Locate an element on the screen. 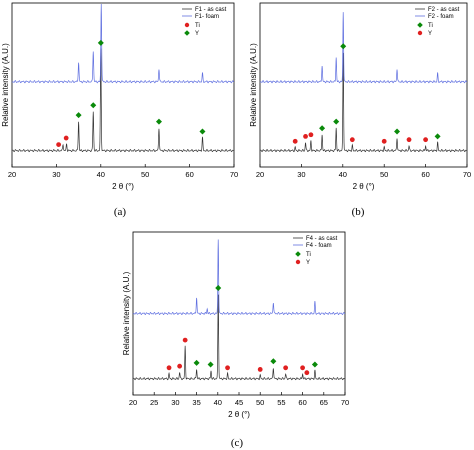 The width and height of the screenshot is (474, 450). panel-caption: (c) is located at coordinates (237, 443).